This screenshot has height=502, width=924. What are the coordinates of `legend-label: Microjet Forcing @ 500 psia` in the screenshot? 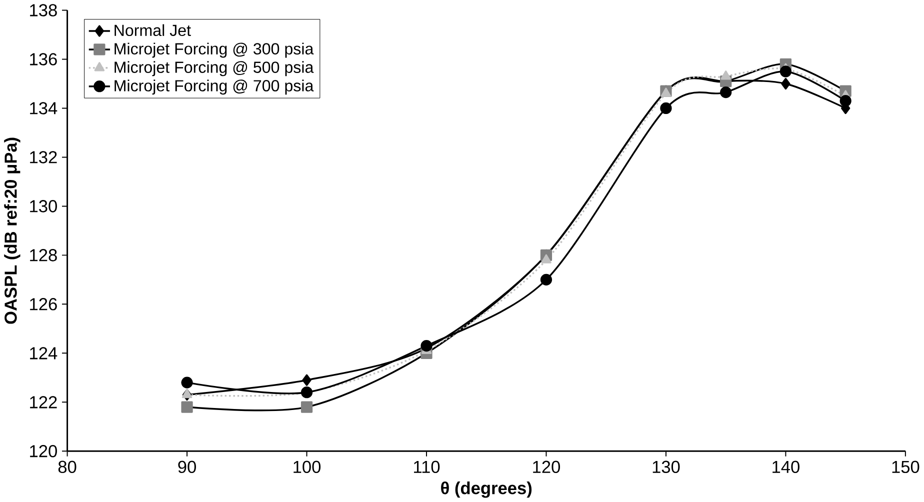 It's located at (214, 68).